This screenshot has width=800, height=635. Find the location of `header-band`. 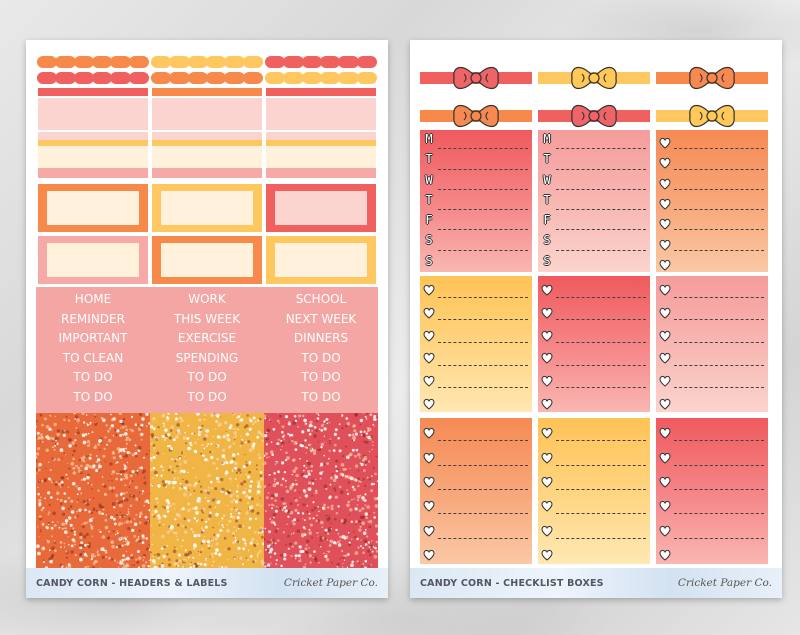

header-band is located at coordinates (93, 118).